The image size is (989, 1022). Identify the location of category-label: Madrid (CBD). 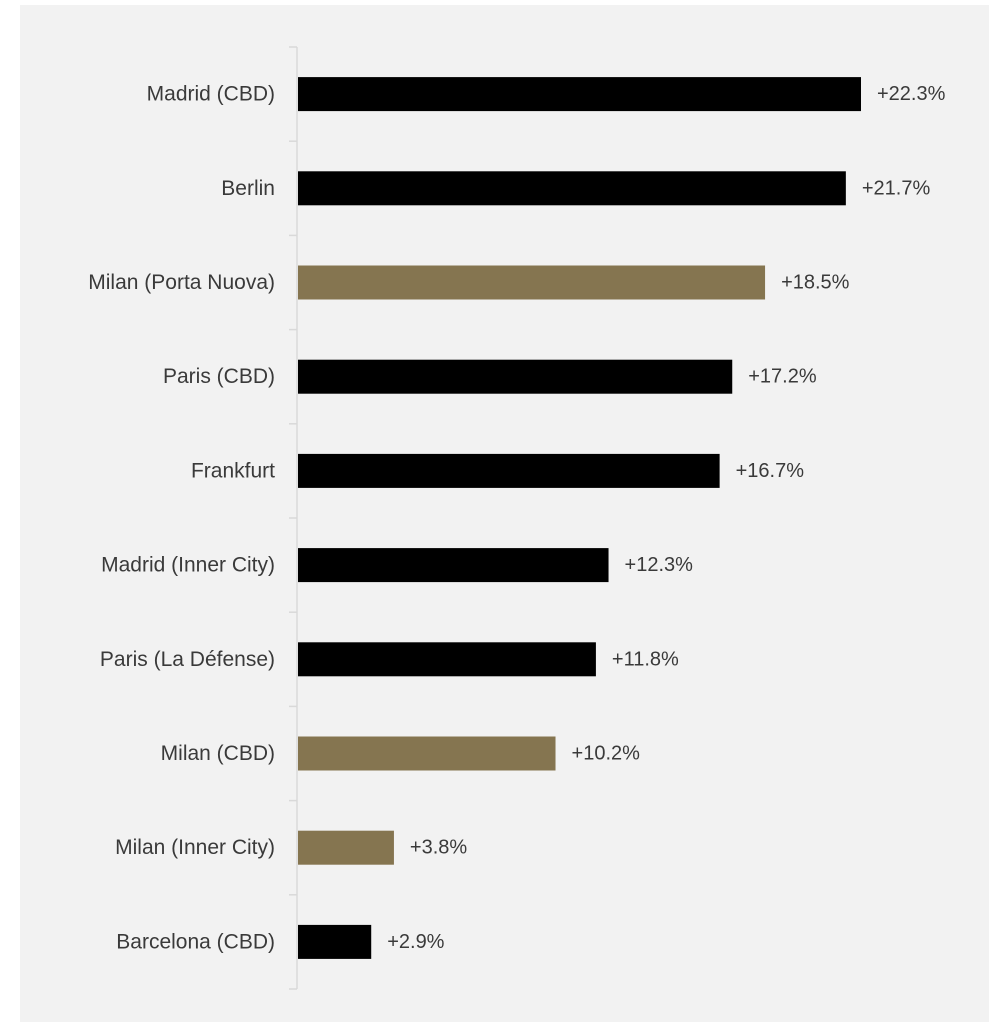
(211, 94).